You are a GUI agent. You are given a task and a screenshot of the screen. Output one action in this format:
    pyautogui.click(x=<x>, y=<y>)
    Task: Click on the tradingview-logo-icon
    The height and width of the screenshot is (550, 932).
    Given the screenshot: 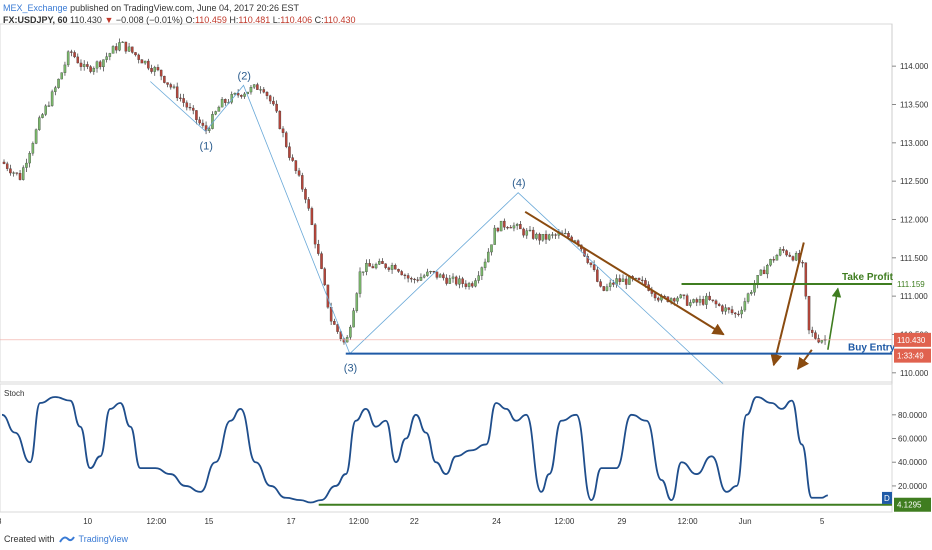 What is the action you would take?
    pyautogui.click(x=66, y=539)
    